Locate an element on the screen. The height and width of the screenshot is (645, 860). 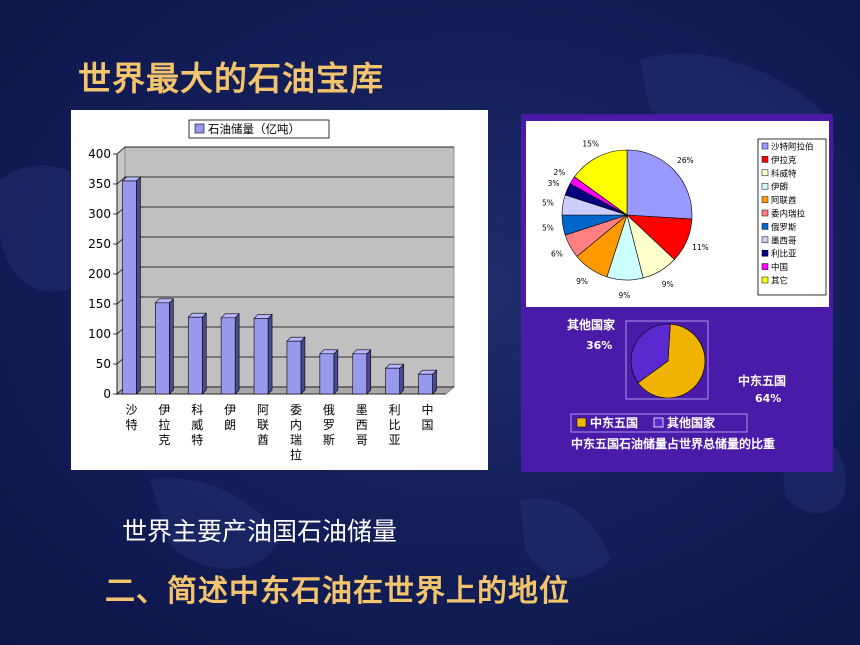
bar-category-label: 瑞 is located at coordinates (296, 440).